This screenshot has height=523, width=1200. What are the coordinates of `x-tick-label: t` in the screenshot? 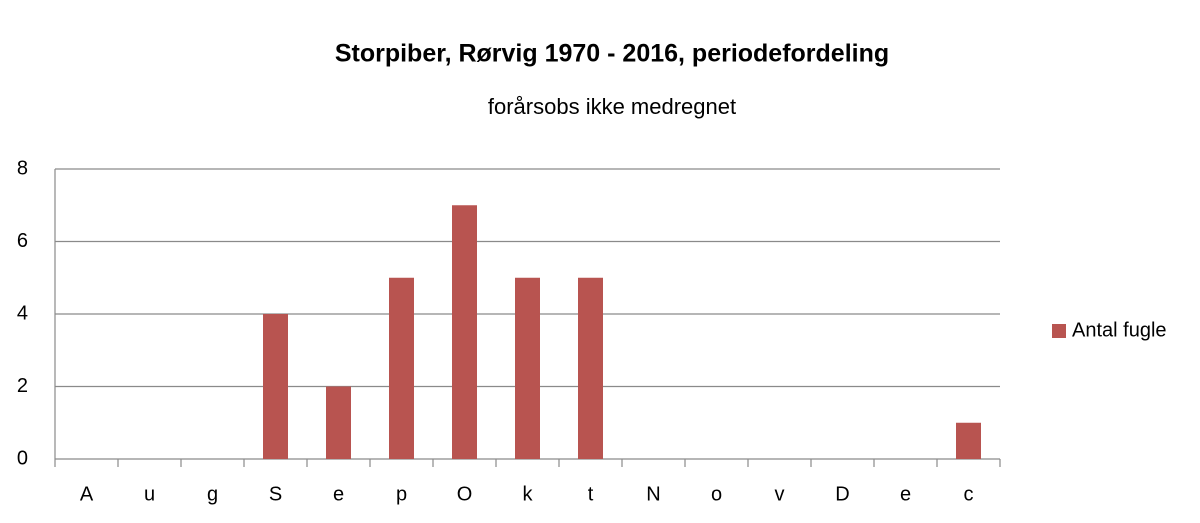 It's located at (591, 494).